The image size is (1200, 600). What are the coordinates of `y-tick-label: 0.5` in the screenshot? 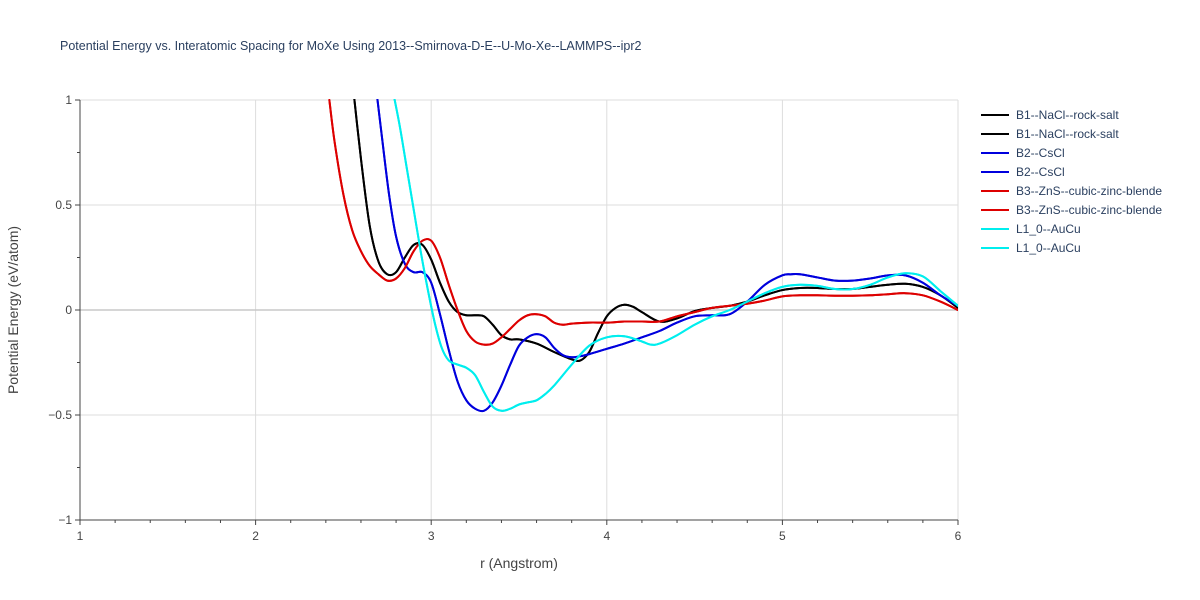 It's located at (63, 205).